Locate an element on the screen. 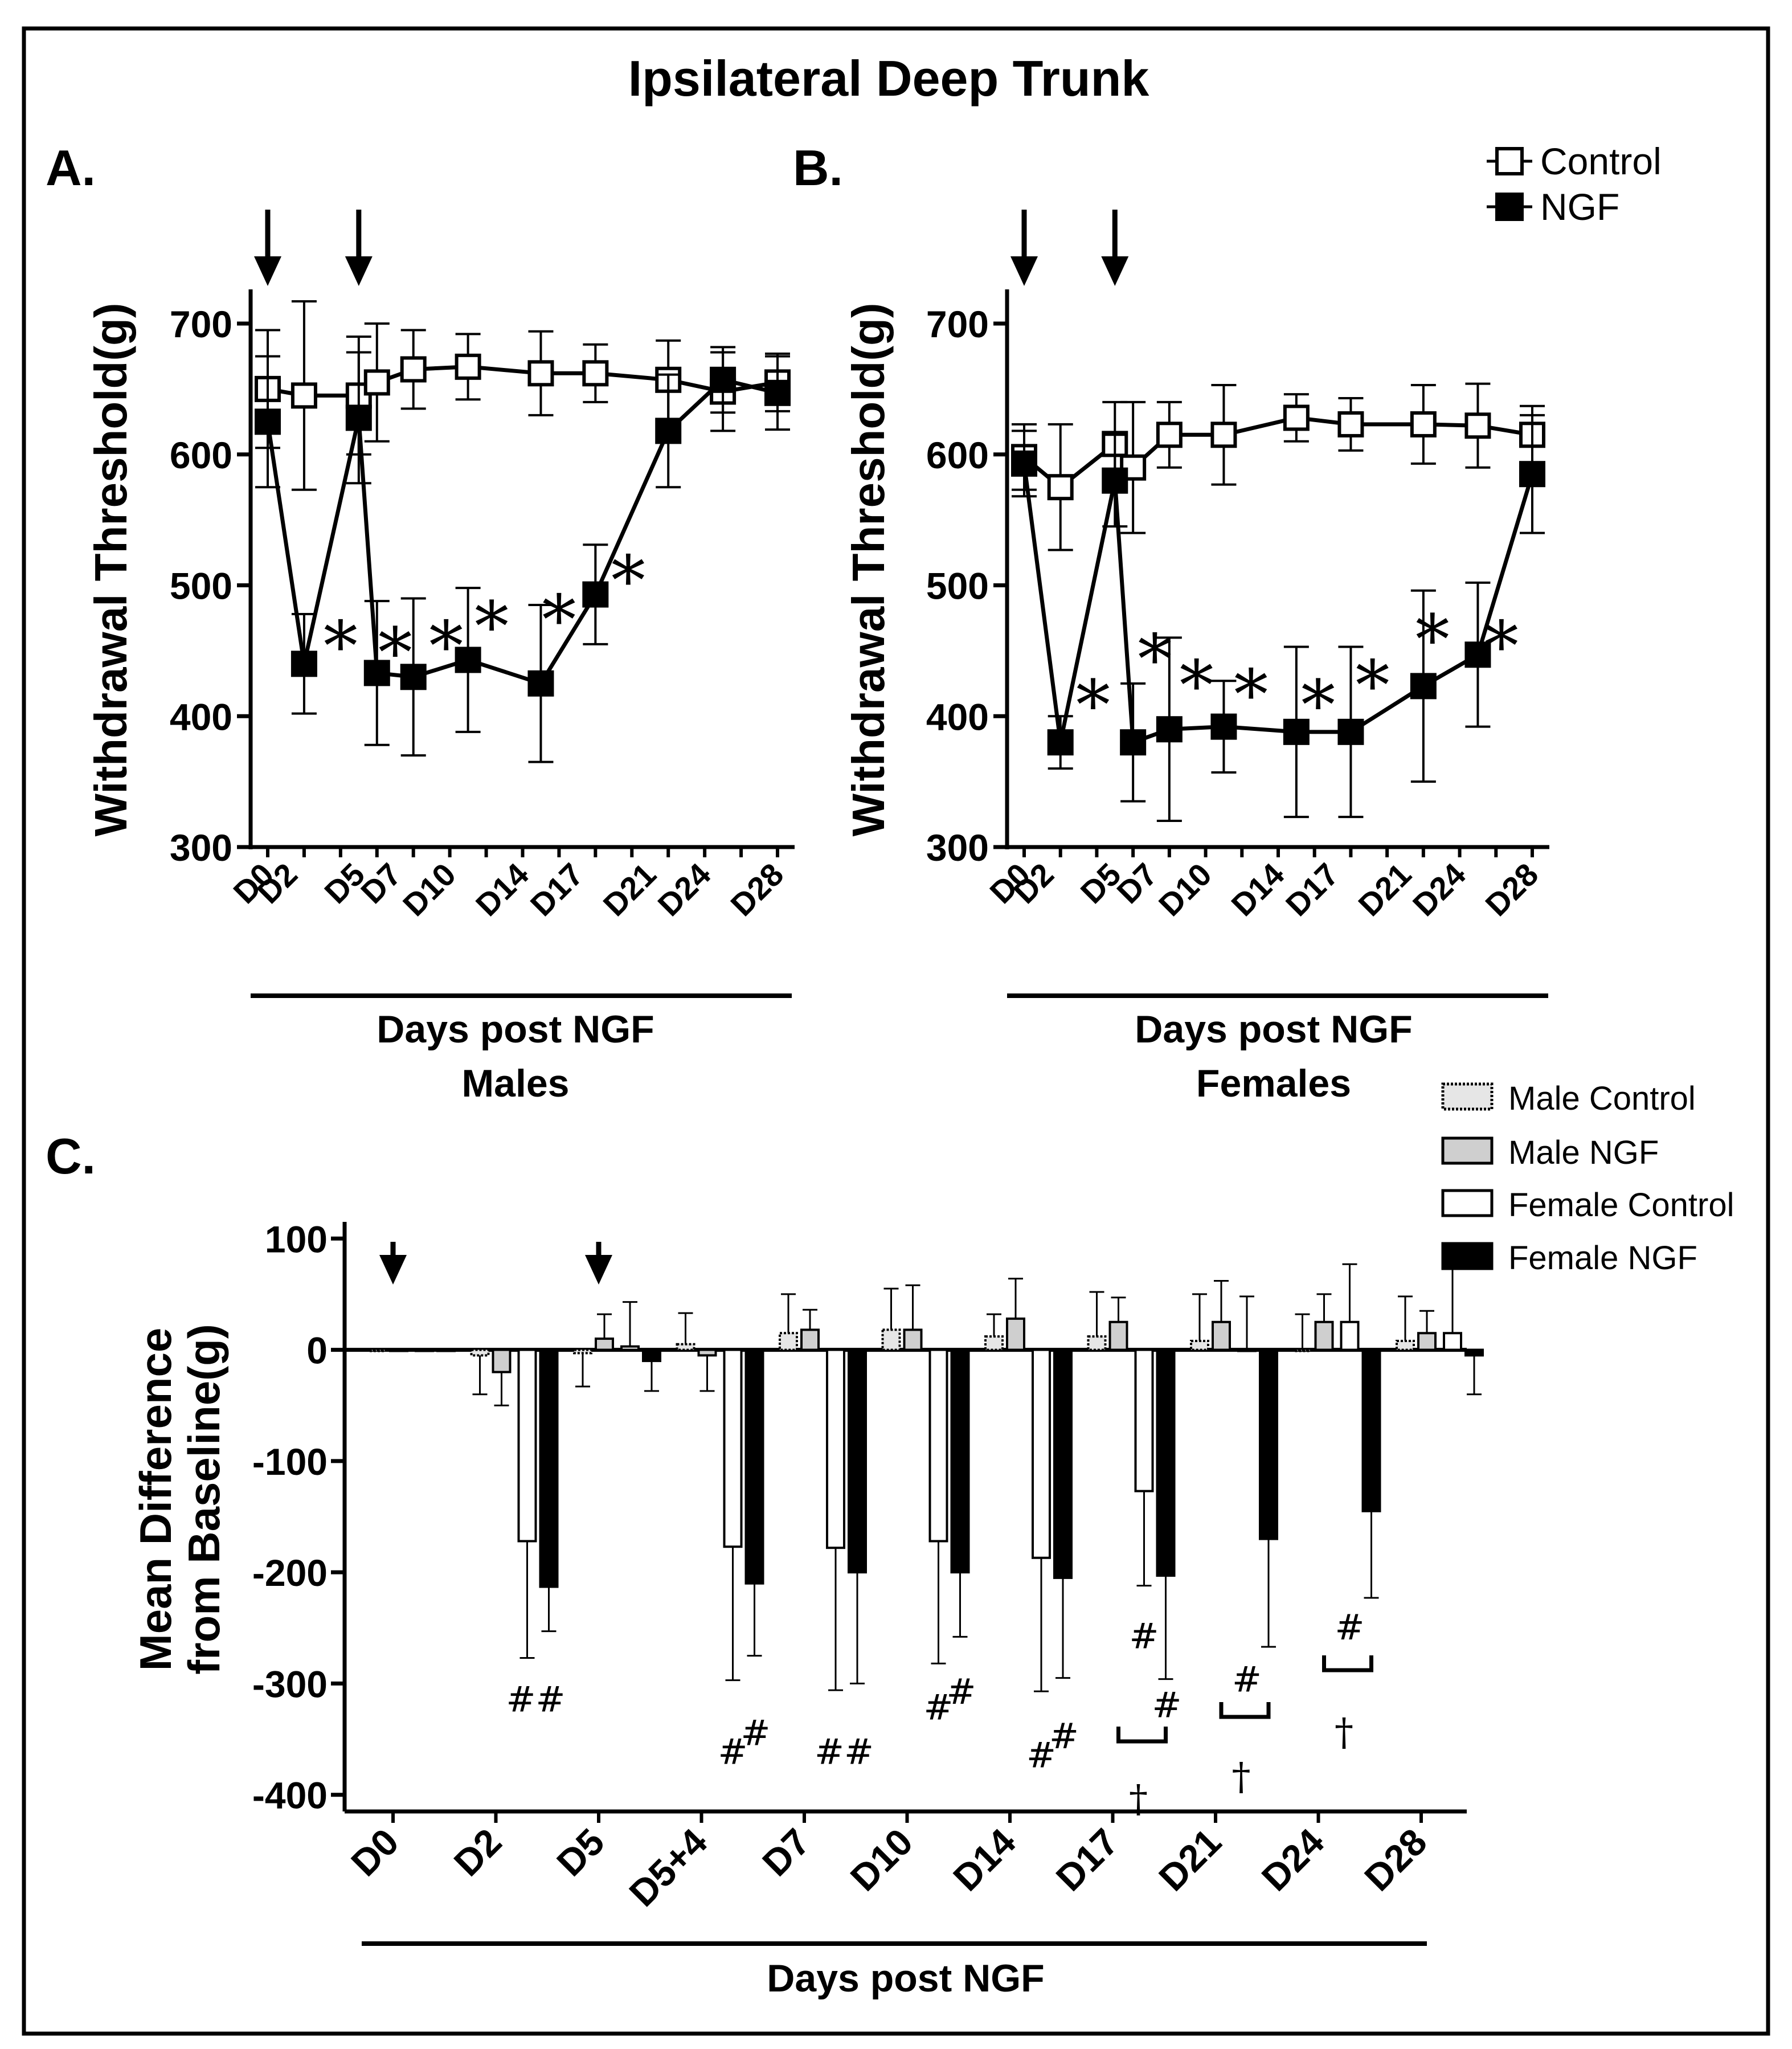 The width and height of the screenshot is (1792, 2049). panel-b-subtitle: Females is located at coordinates (1273, 1083).